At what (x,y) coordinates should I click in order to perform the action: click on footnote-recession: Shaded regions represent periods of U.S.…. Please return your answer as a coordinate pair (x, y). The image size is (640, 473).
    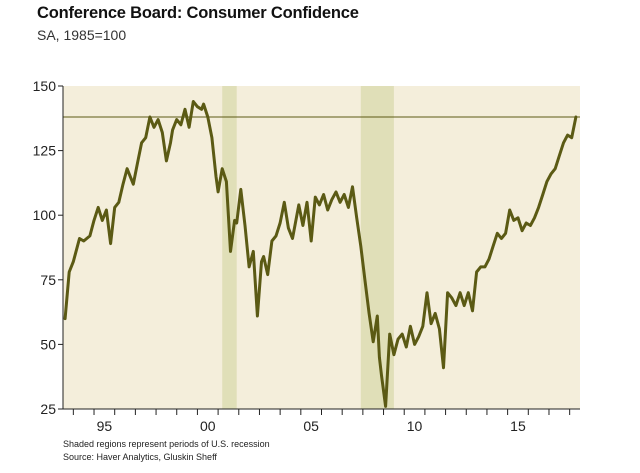
    Looking at the image, I should click on (166, 444).